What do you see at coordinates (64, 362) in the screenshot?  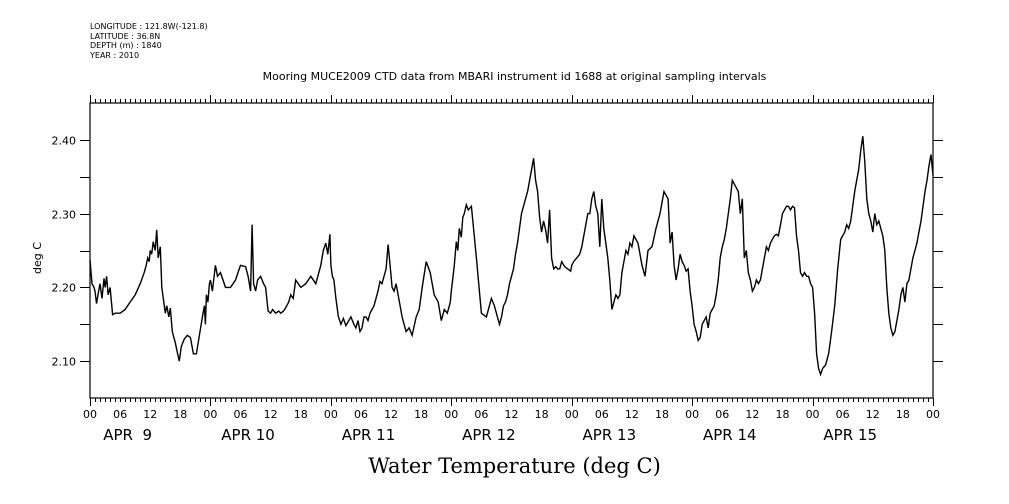 I see `y-tick-label: 2.10` at bounding box center [64, 362].